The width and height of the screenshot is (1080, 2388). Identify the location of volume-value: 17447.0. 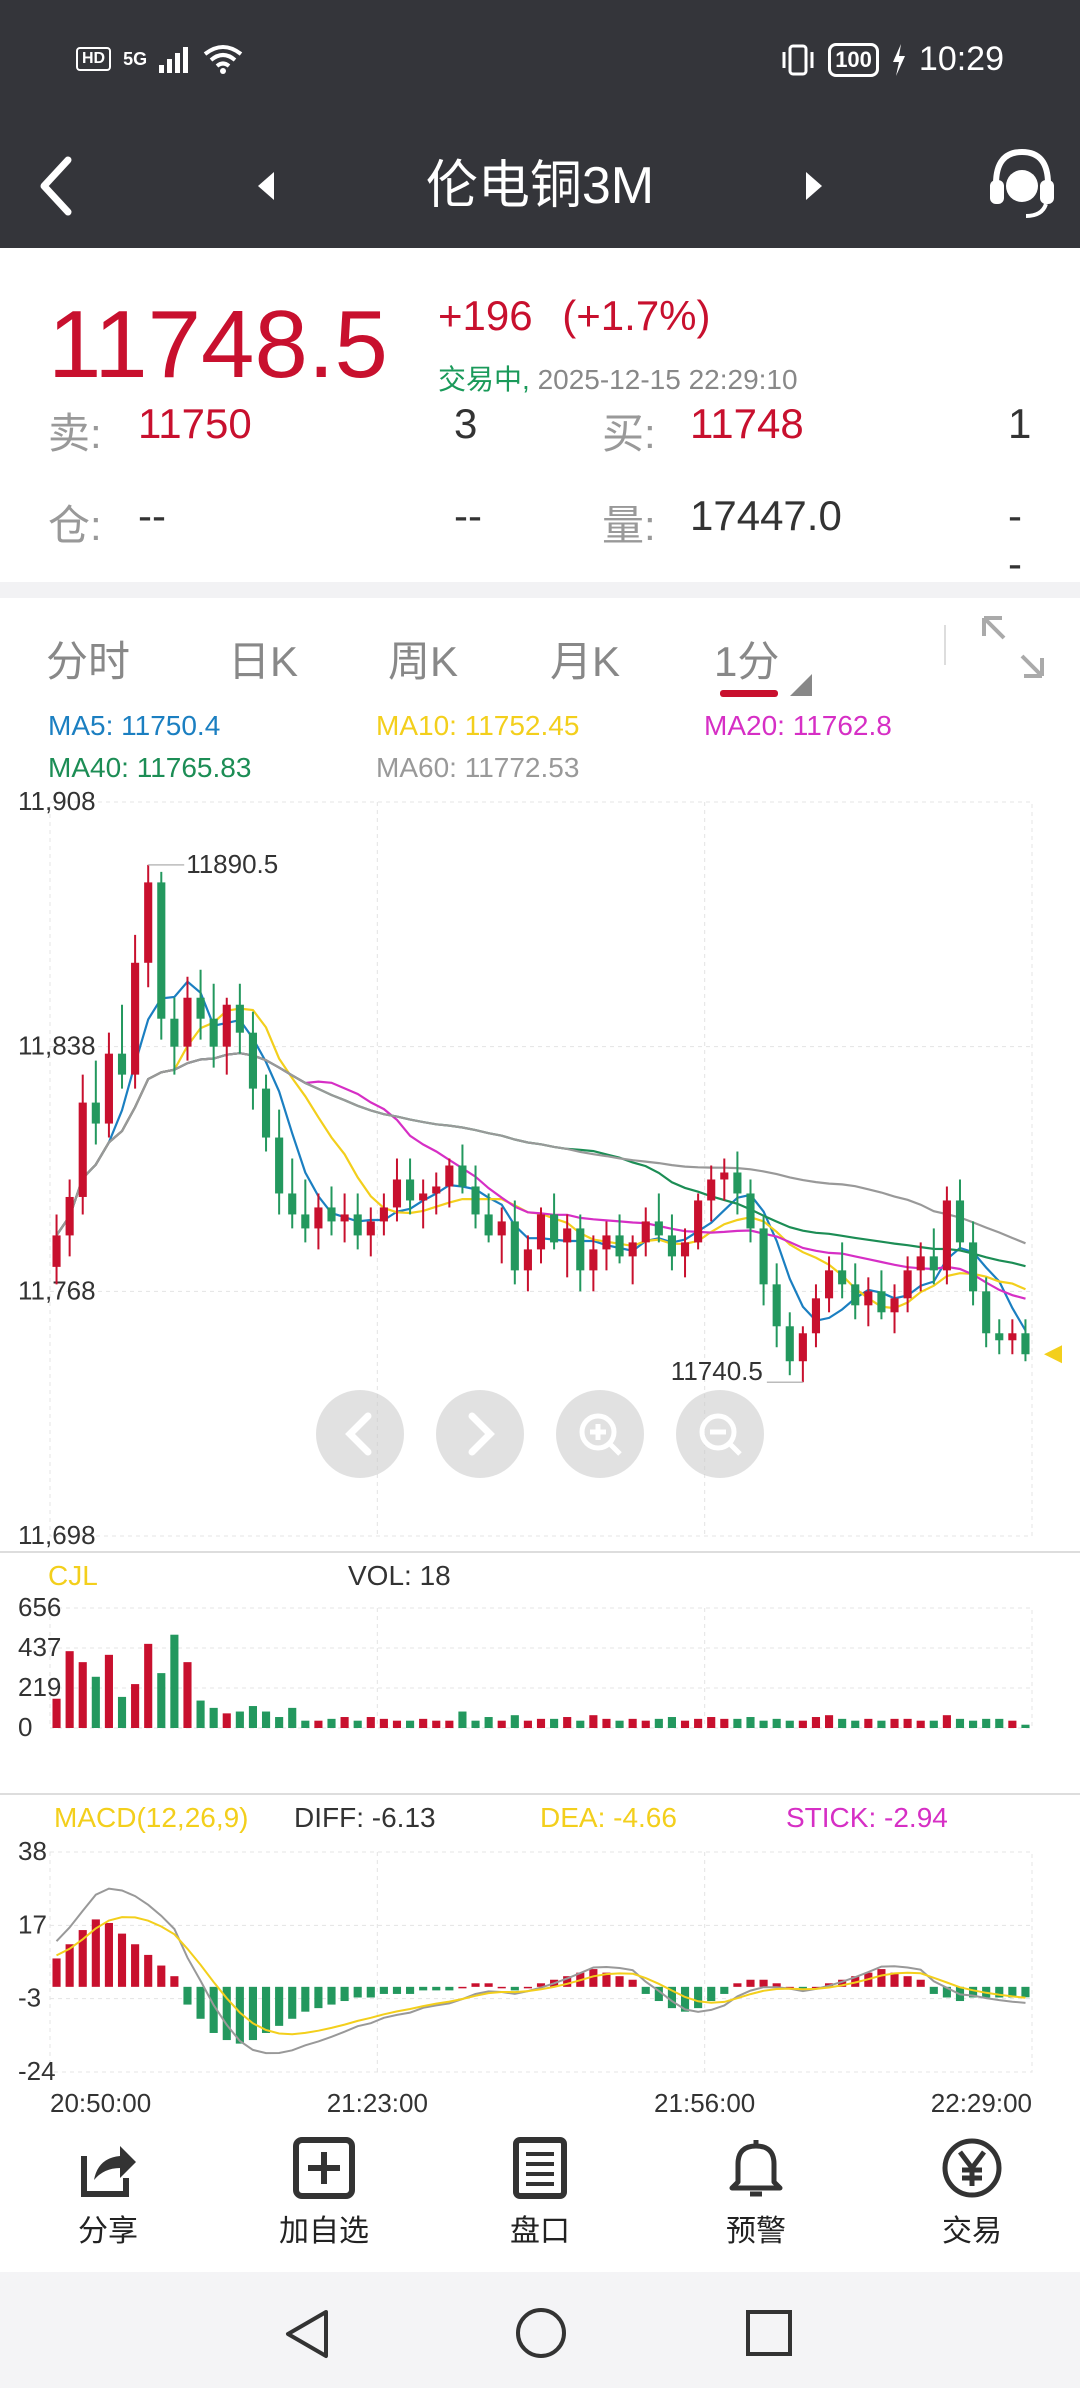
(766, 515).